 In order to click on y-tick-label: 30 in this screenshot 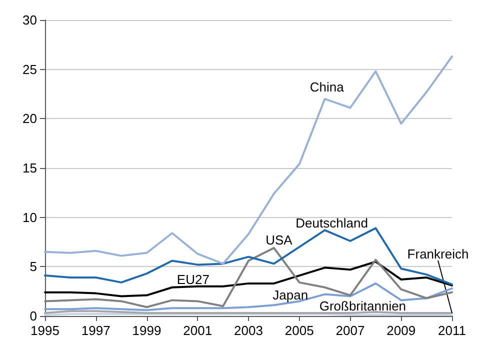, I will do `click(29, 20)`.